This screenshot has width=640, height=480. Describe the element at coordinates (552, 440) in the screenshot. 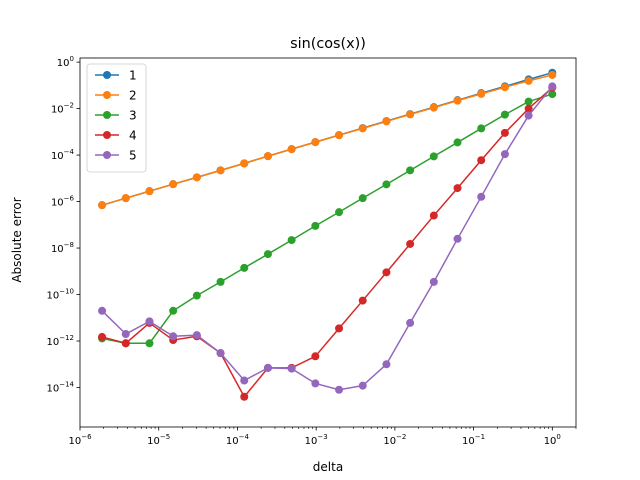

I see `x-tick-label: 10⁰` at that location.